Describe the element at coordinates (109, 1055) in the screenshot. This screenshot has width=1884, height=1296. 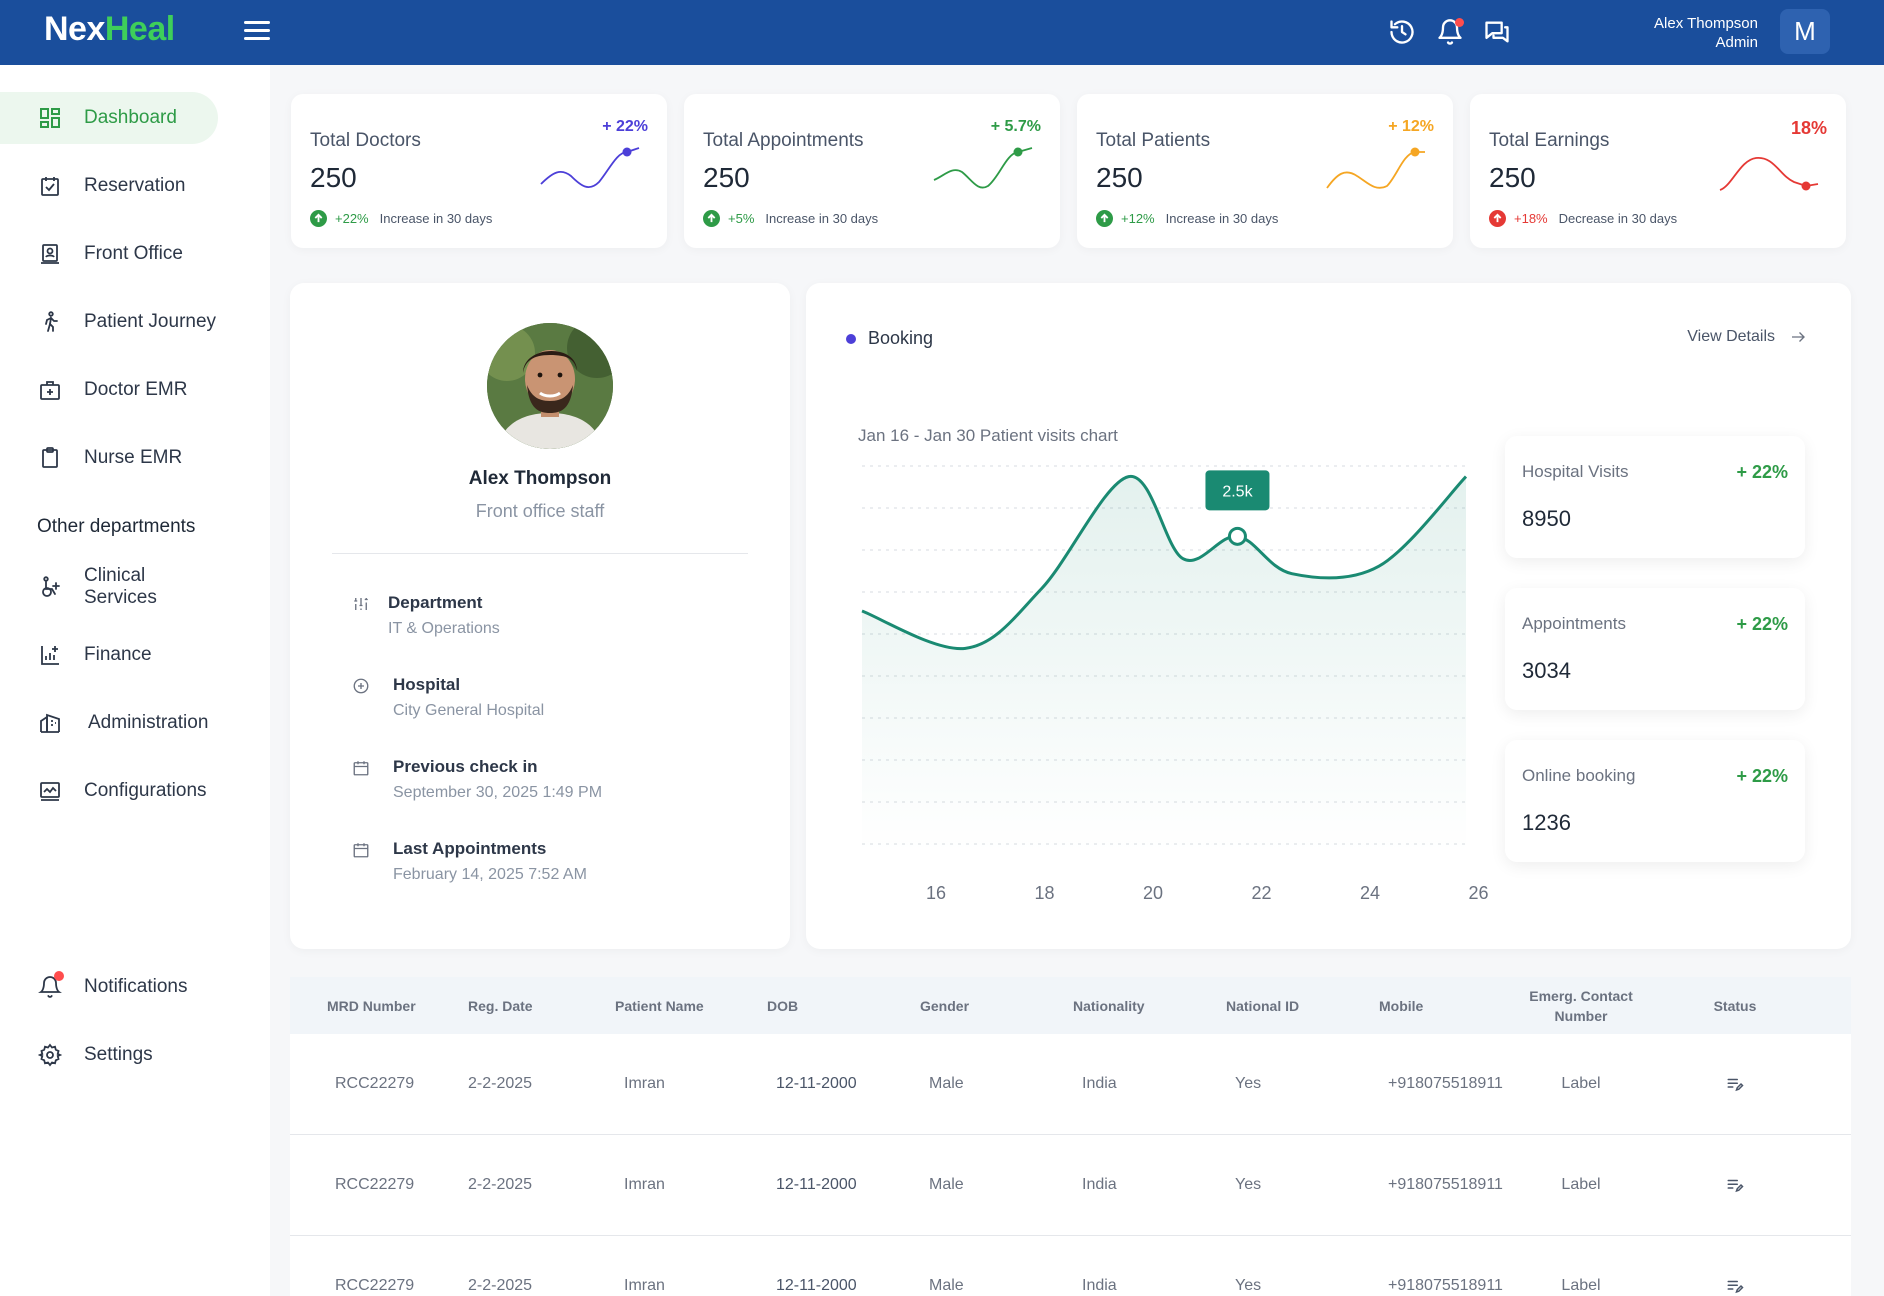
I see `sidebar-item-settings: Settings` at that location.